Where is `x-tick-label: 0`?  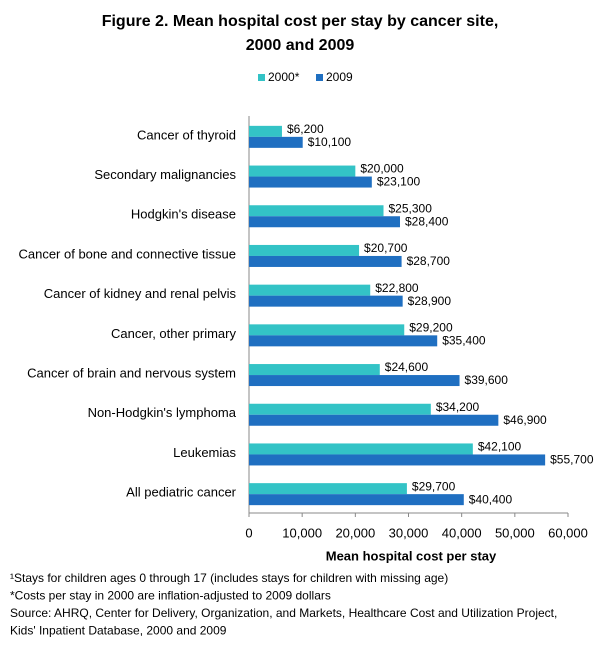
x-tick-label: 0 is located at coordinates (248, 532).